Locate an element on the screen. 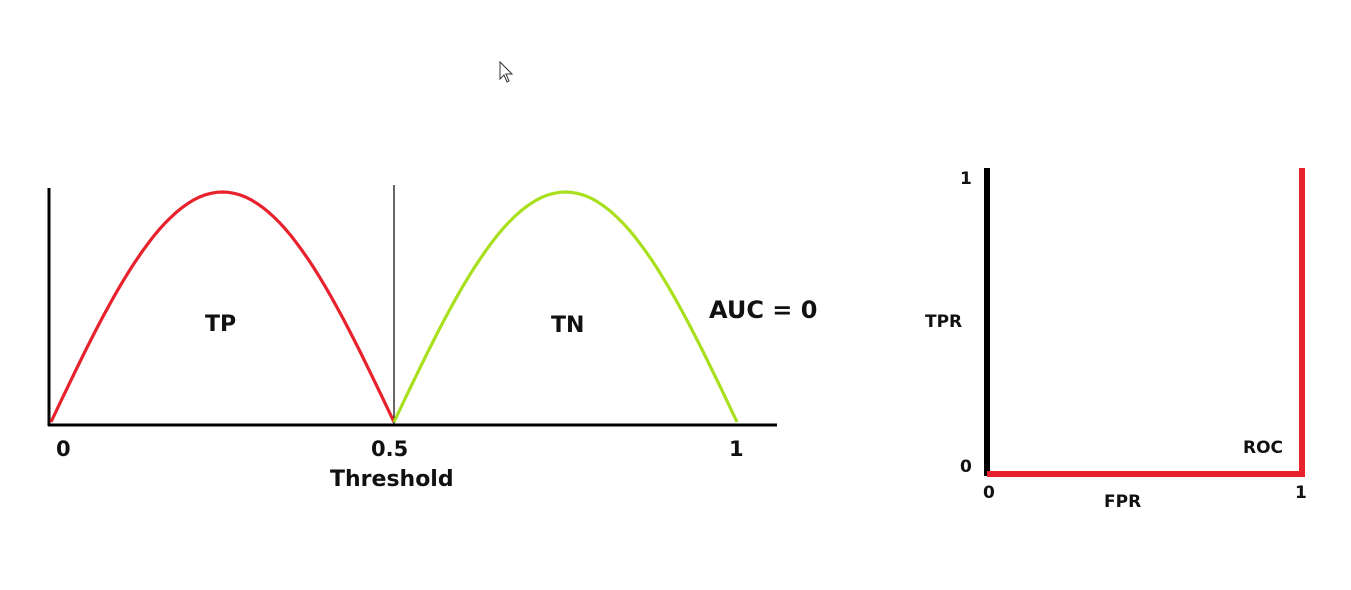  tn-curve is located at coordinates (565, 306).